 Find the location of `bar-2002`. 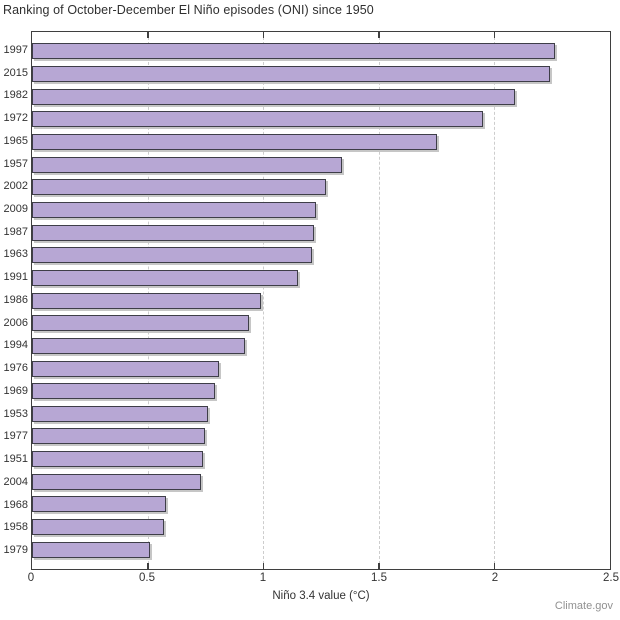

bar-2002 is located at coordinates (179, 187).